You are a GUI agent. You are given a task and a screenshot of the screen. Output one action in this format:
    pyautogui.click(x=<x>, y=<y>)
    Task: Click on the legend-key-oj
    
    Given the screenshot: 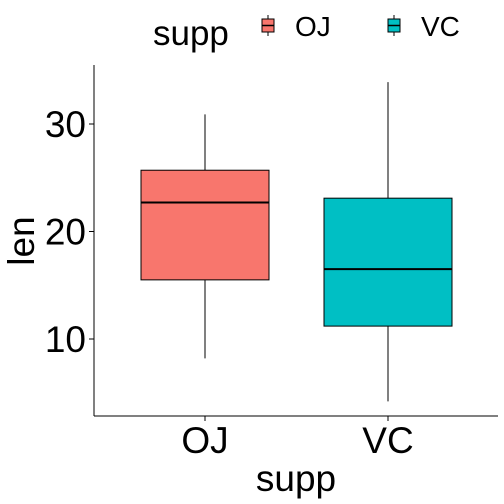 What is the action you would take?
    pyautogui.click(x=268, y=25)
    